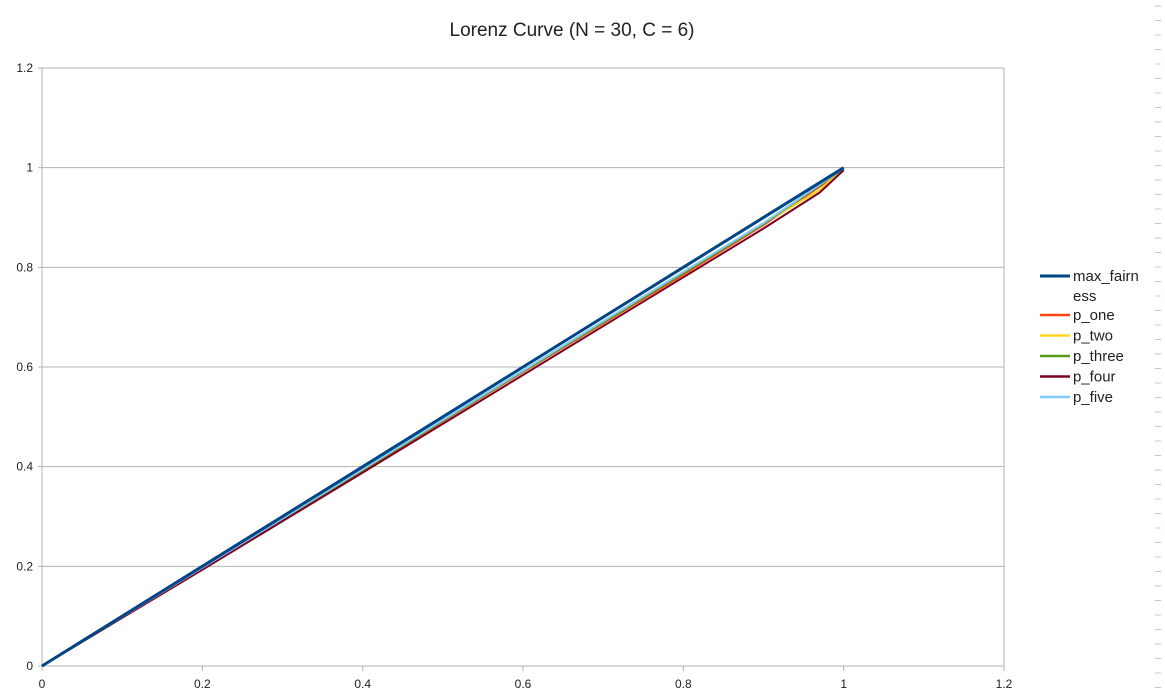 Image resolution: width=1165 pixels, height=695 pixels. I want to click on x-tick-label: 0.4, so click(362, 684).